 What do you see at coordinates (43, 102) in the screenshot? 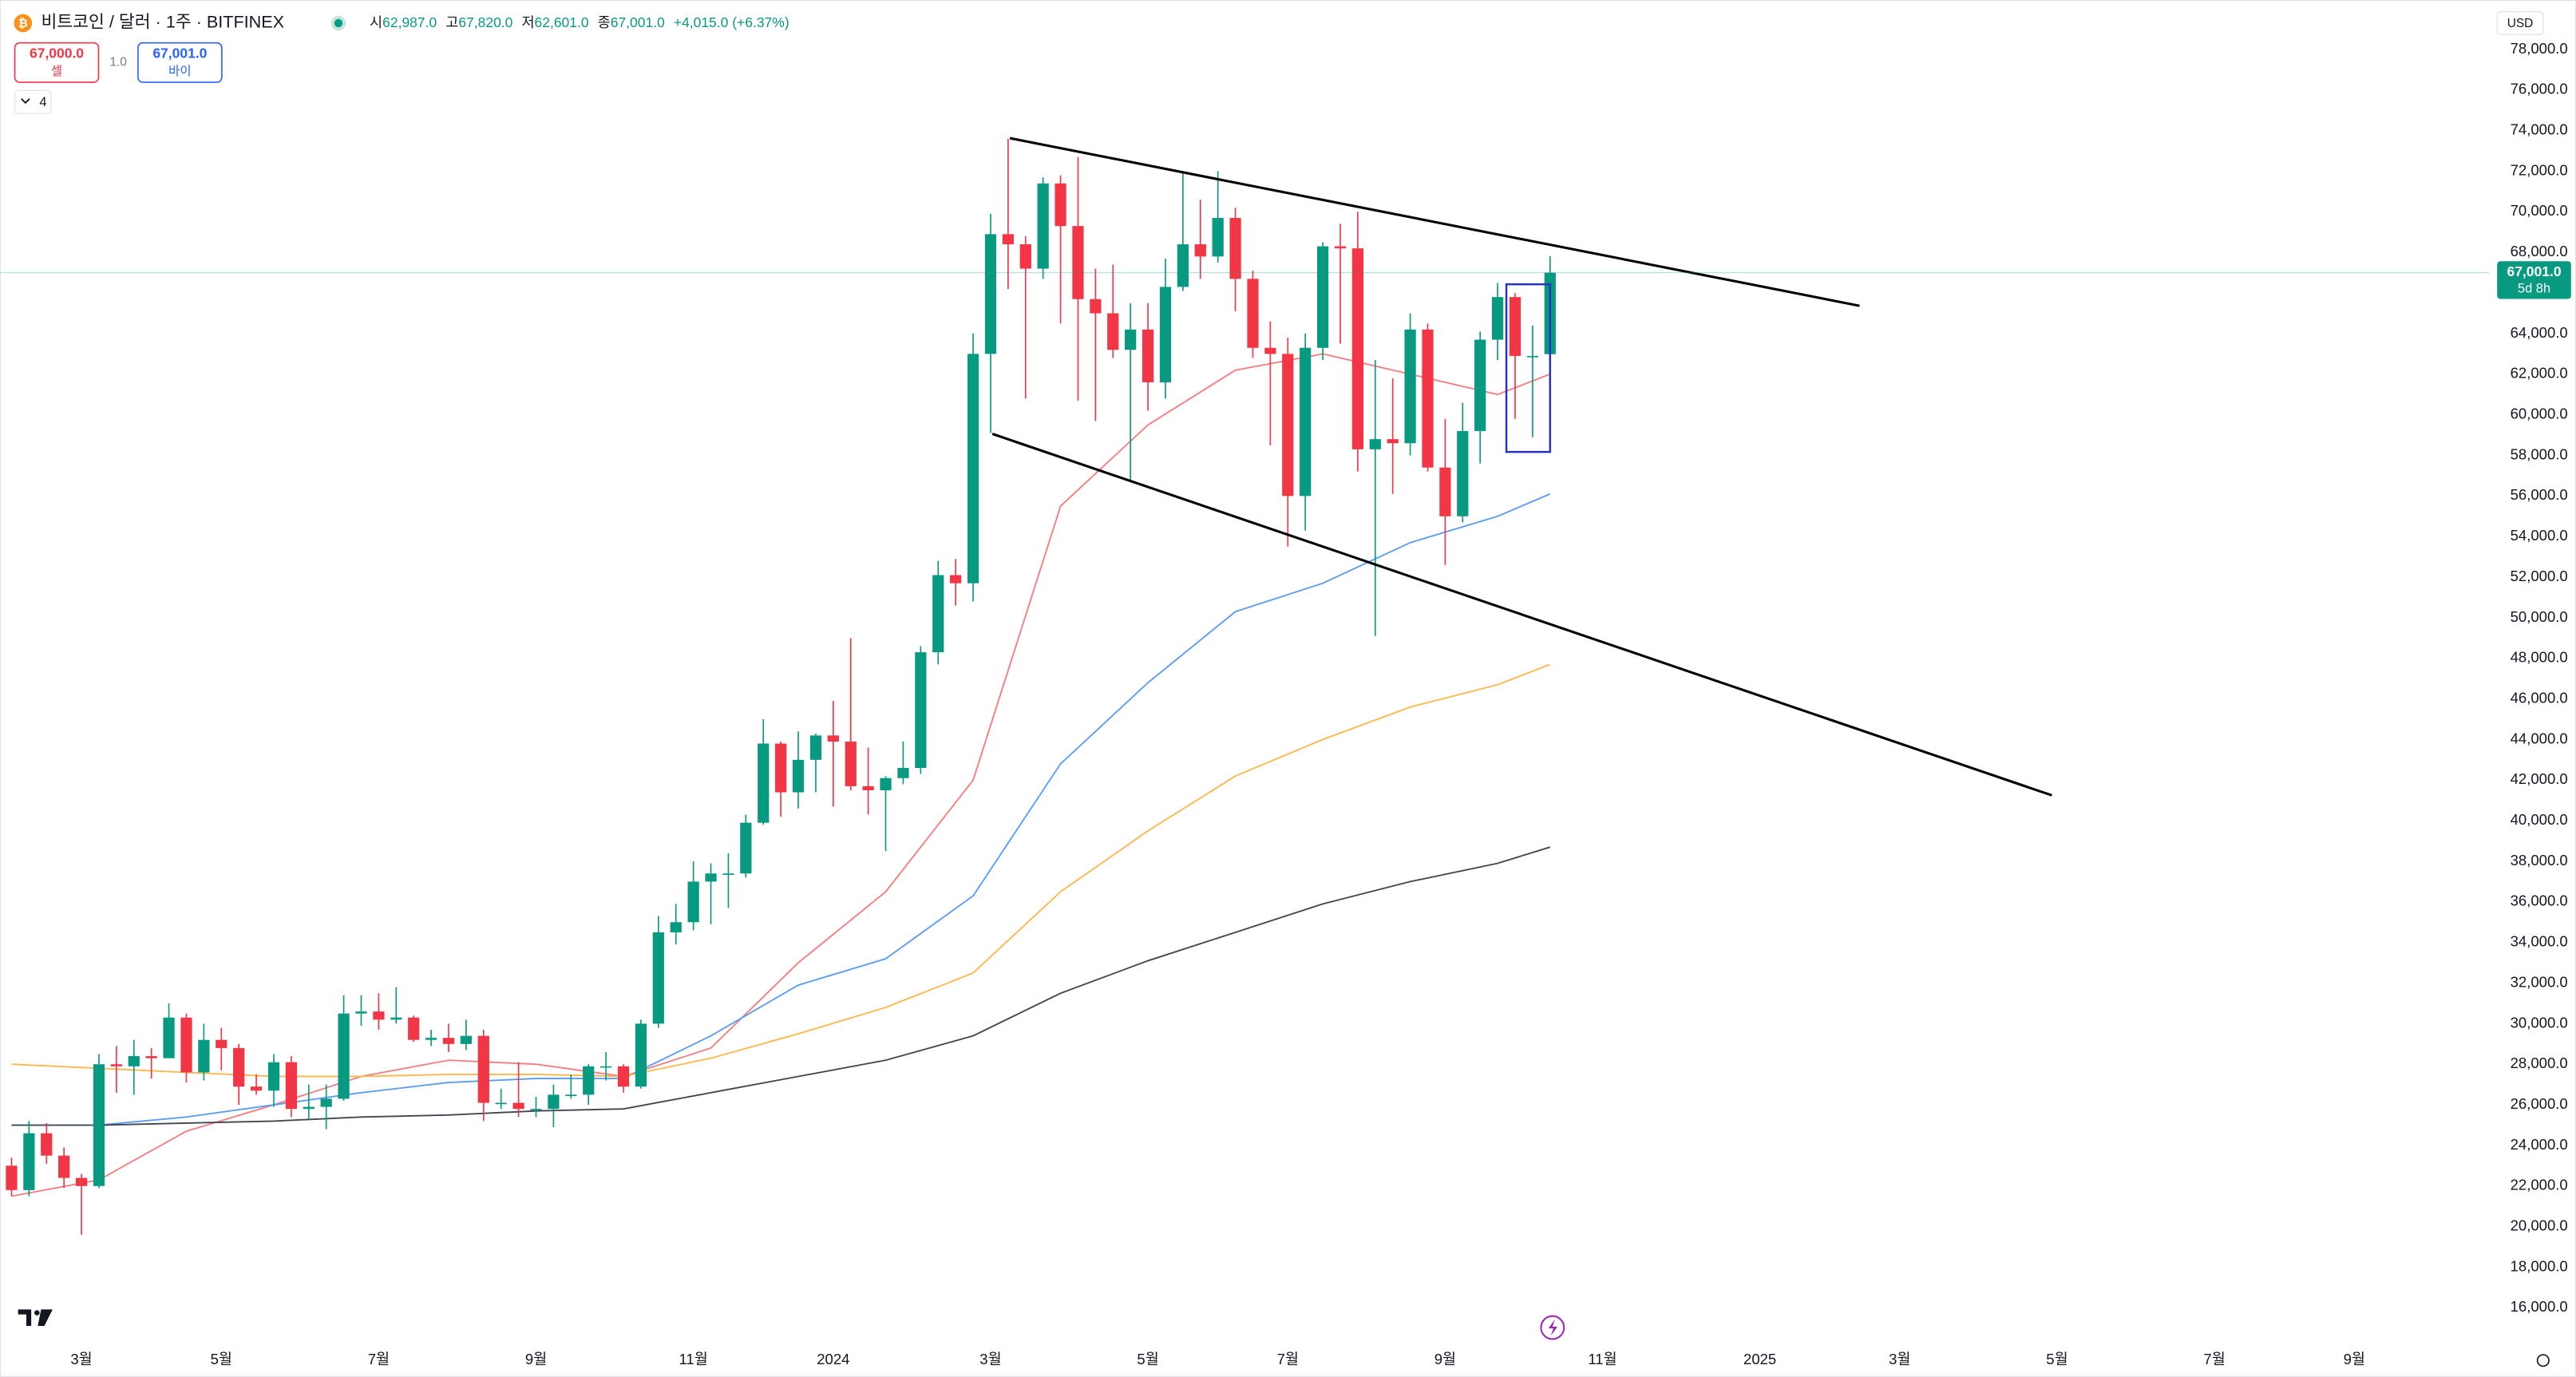
I see `indicators-count: 4` at bounding box center [43, 102].